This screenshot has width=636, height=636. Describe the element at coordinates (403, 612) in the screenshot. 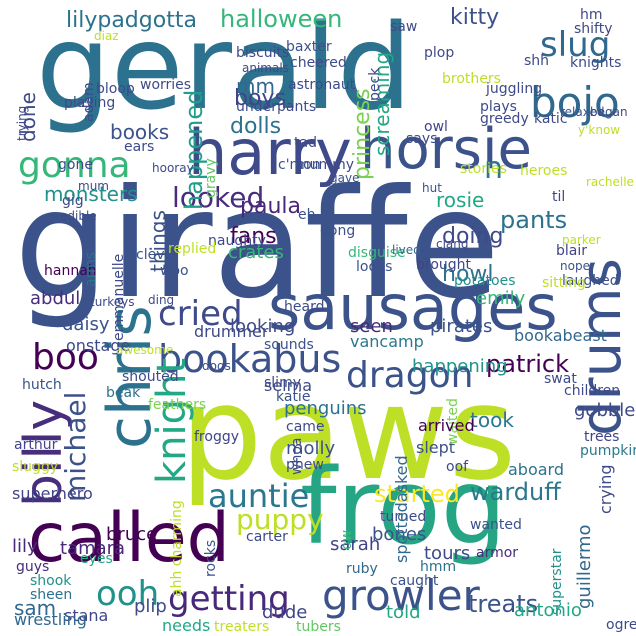

I see `word-told: told` at that location.